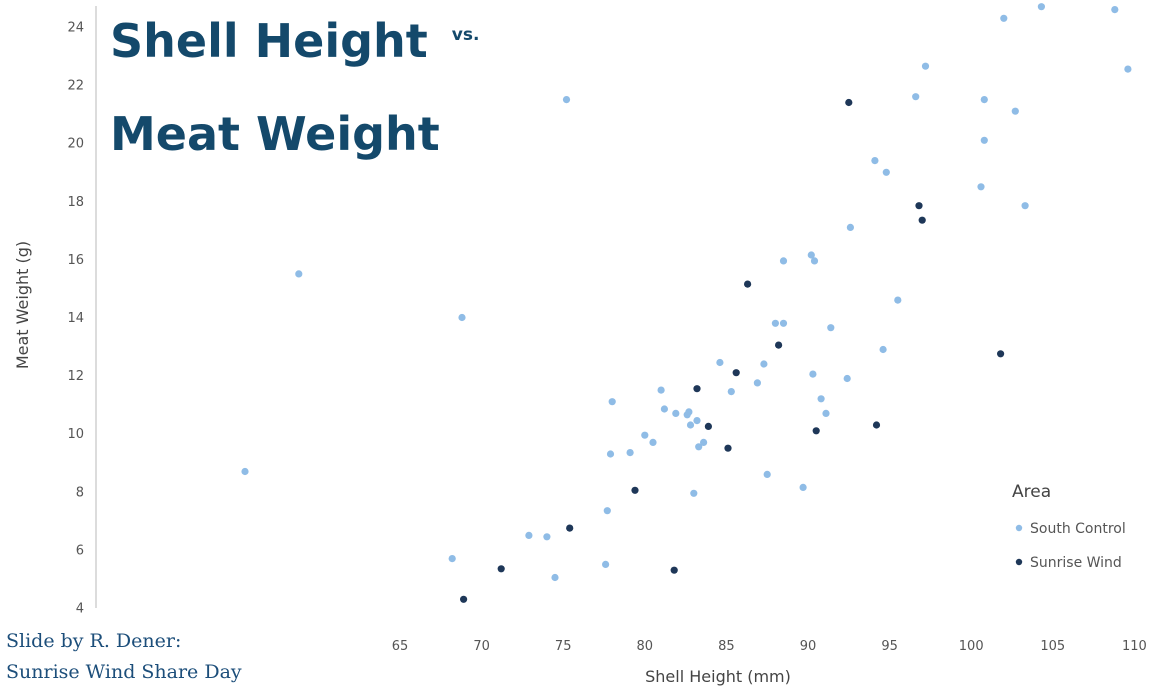  I want to click on y-tick-labels: 4 6 8 10 12 14 16 18 20 22 24, so click(75, 319).